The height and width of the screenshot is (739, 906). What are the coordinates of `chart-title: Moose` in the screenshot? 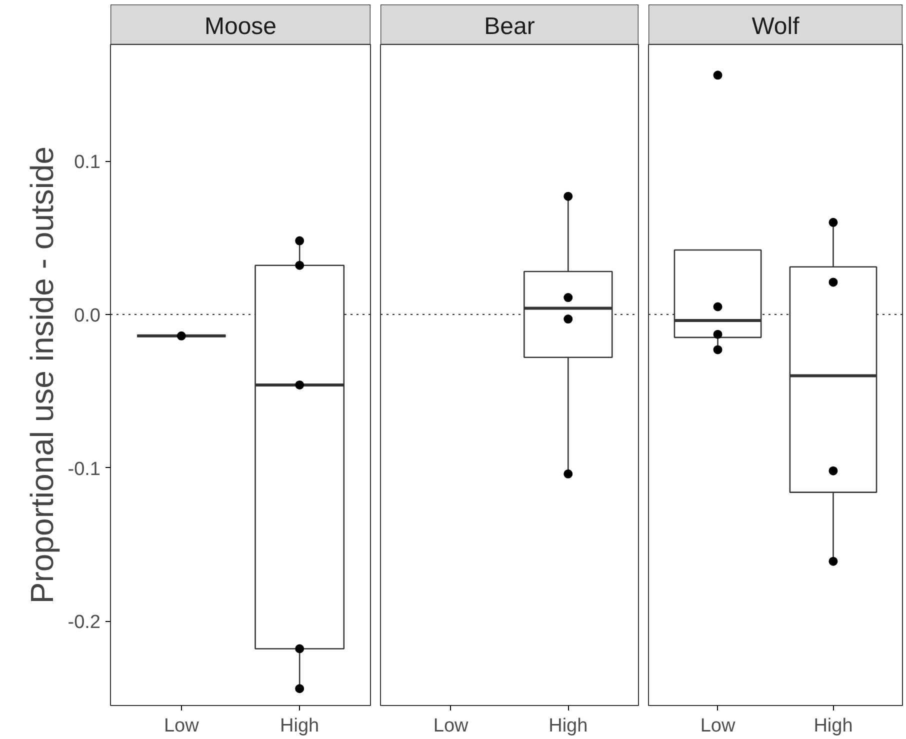 It's located at (240, 26).